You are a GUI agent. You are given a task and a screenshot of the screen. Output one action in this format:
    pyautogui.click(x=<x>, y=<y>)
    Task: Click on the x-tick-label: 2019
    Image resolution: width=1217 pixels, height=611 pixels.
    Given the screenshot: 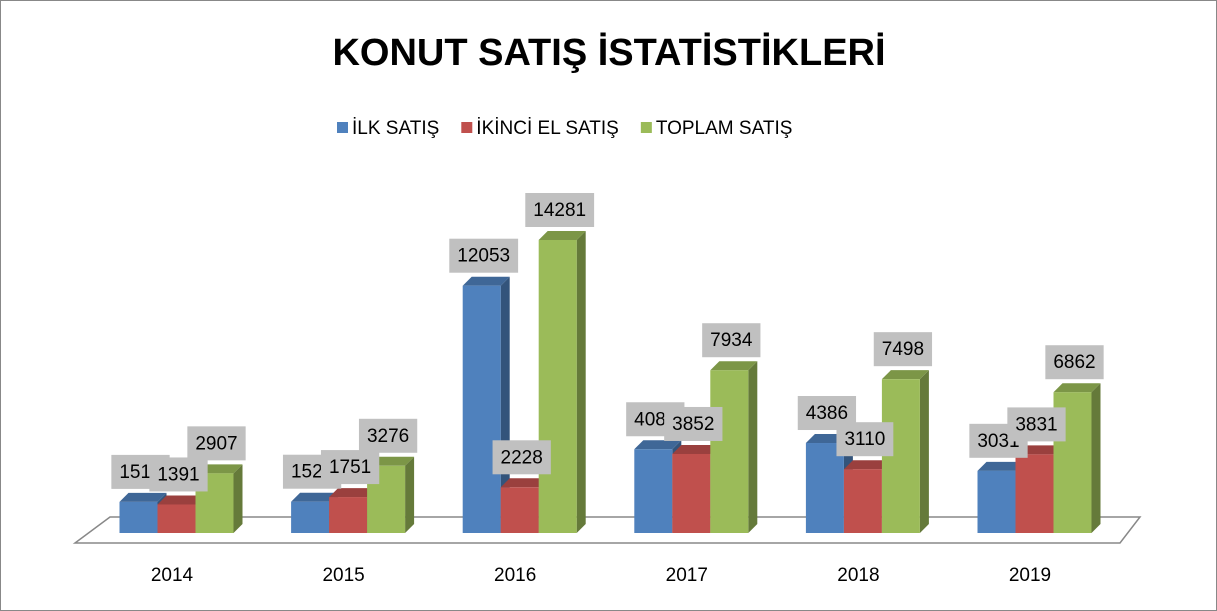 What is the action you would take?
    pyautogui.click(x=1030, y=575)
    